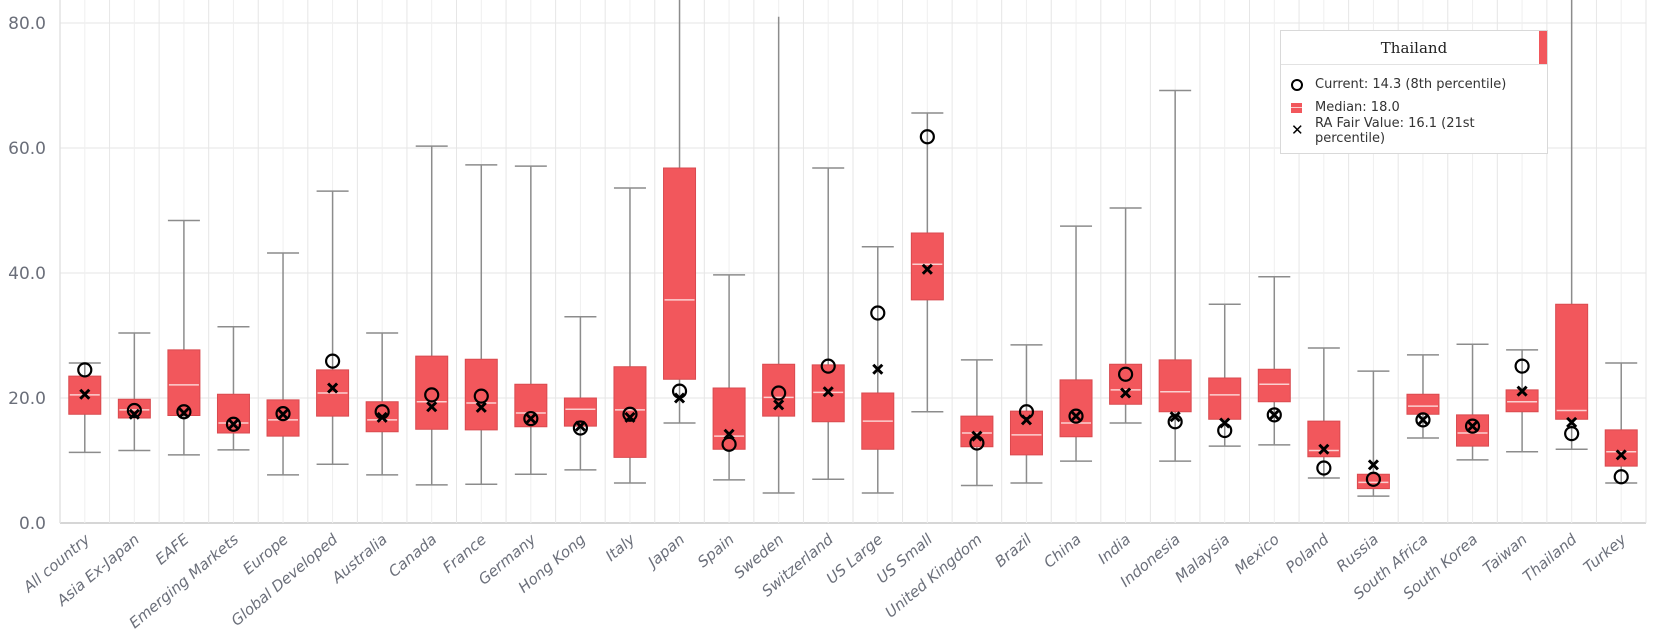  I want to click on box-australia, so click(382, 404).